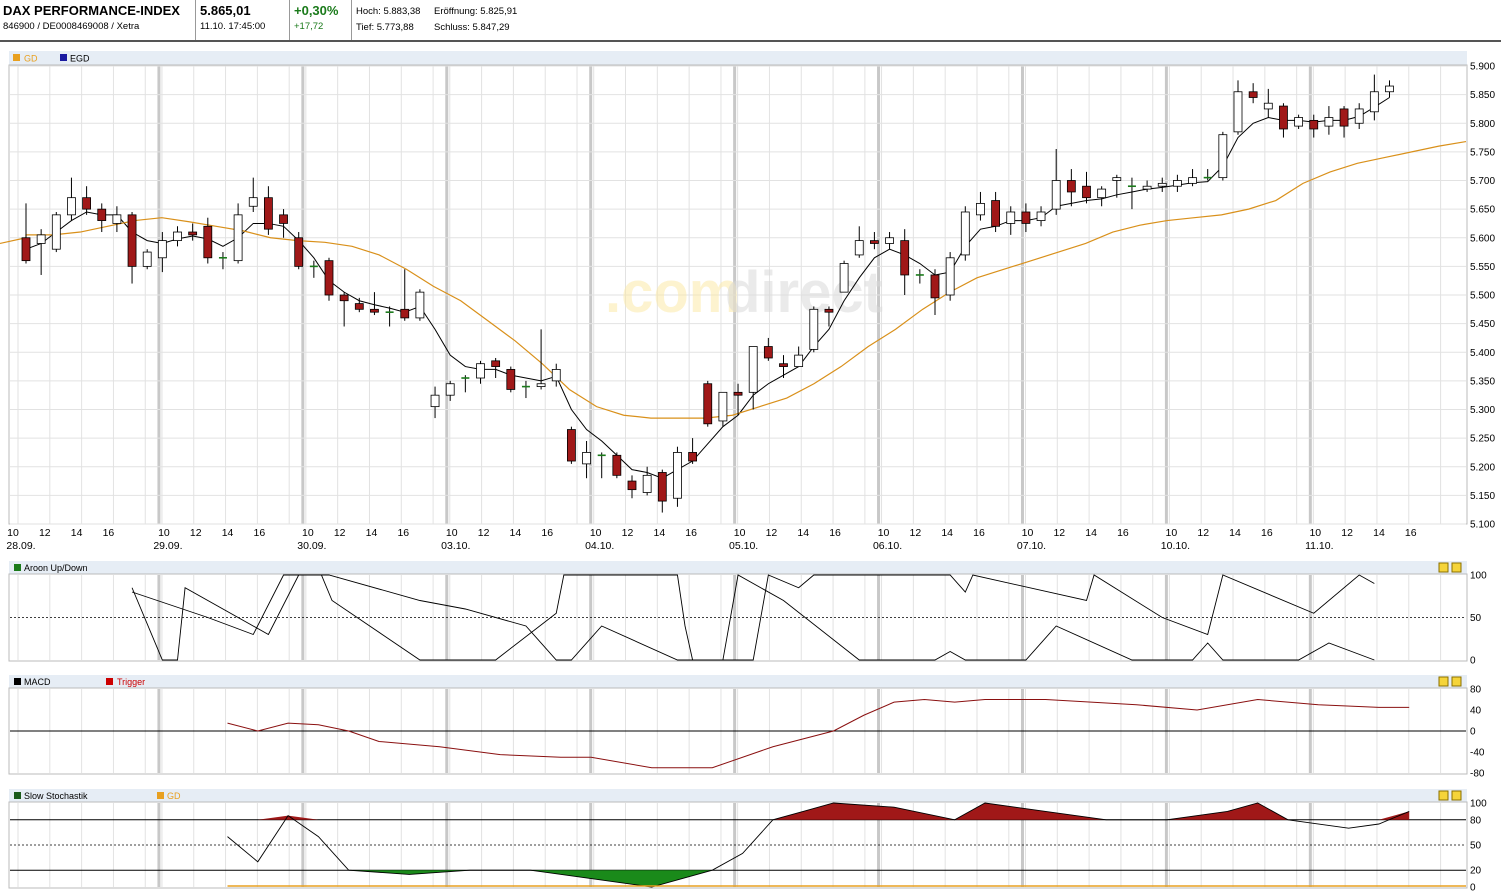 This screenshot has height=895, width=1501. What do you see at coordinates (804, 292) in the screenshot?
I see `watermark-direct: direct` at bounding box center [804, 292].